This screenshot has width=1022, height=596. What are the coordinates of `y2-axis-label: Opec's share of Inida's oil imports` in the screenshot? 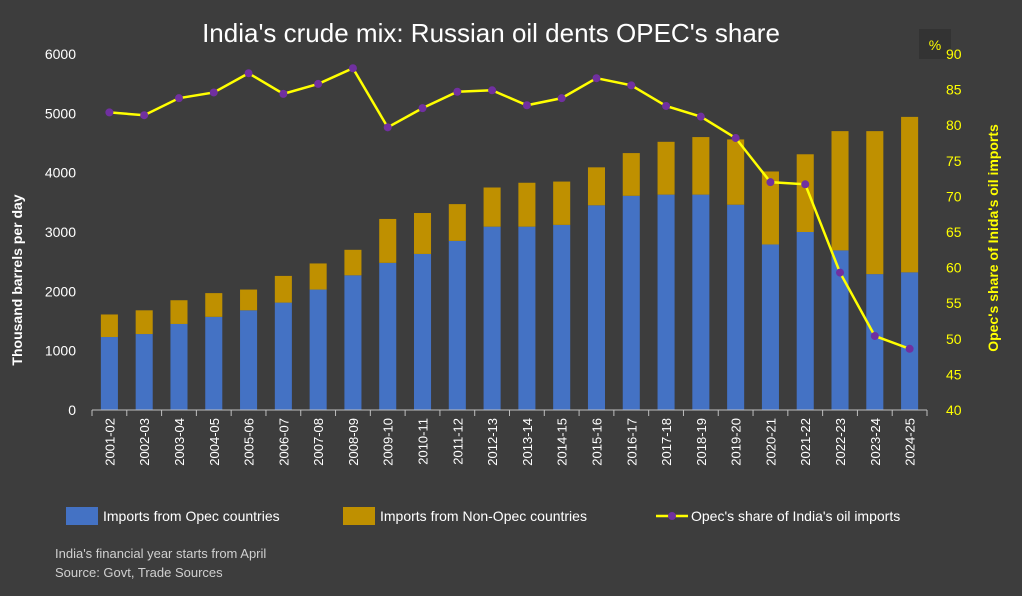 It's located at (993, 238).